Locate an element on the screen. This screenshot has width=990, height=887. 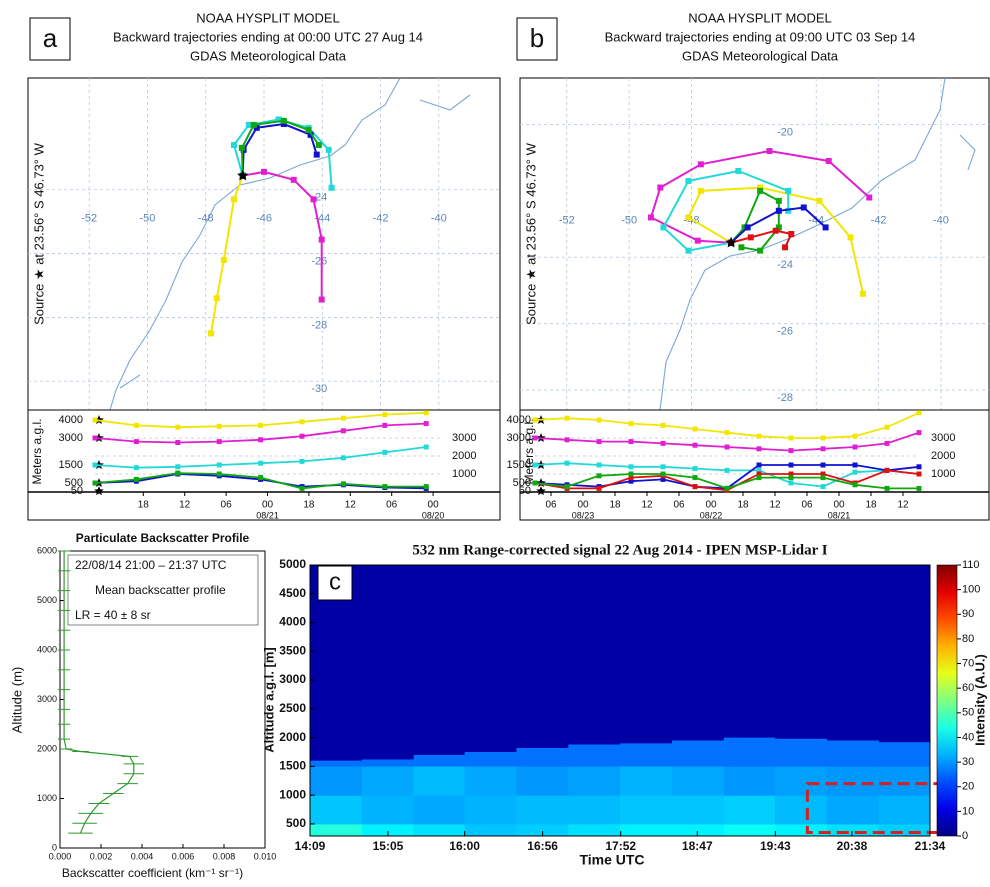
lat-tick-label: -28 is located at coordinates (319, 325).